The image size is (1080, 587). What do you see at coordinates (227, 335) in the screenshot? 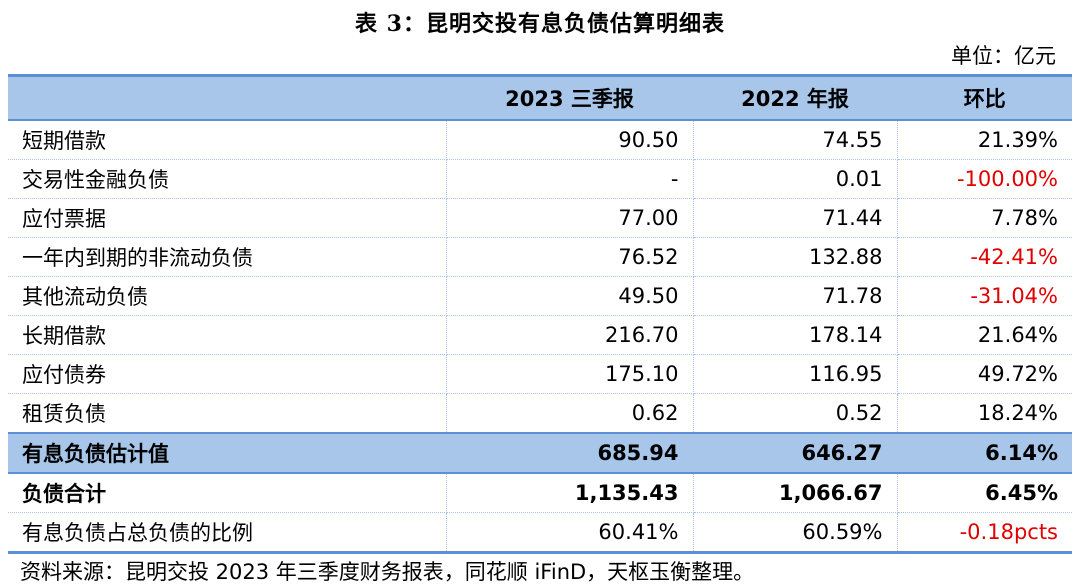
I see `row-label: 长期借款` at bounding box center [227, 335].